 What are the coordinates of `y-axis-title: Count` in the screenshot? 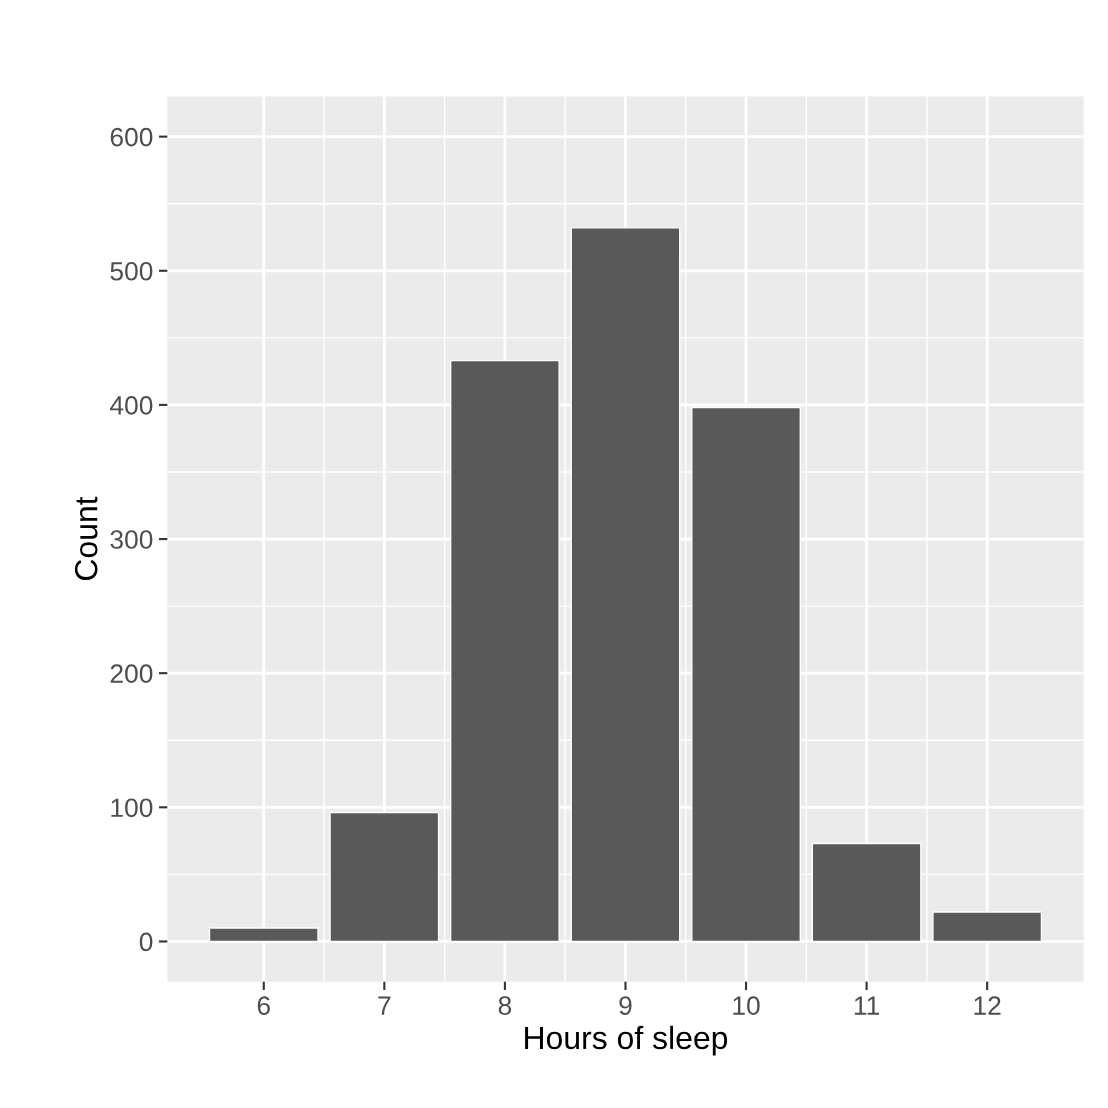 It's located at (86, 538).